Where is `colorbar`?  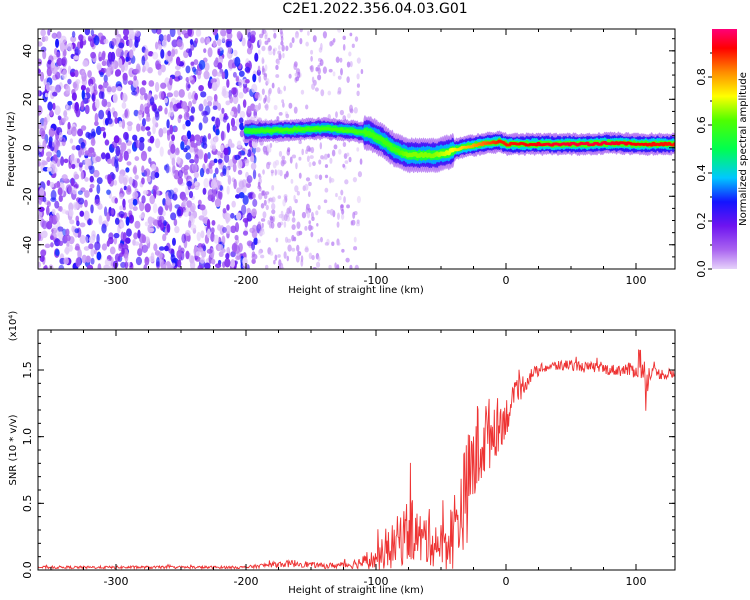
colorbar is located at coordinates (724, 149).